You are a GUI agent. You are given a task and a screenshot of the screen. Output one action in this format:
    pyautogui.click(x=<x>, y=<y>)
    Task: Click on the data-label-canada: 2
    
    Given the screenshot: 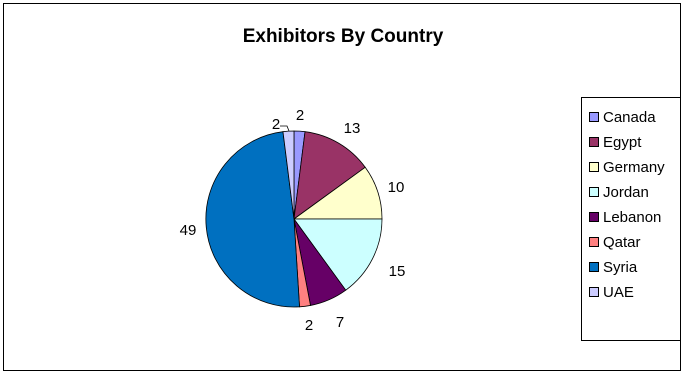 What is the action you would take?
    pyautogui.click(x=300, y=115)
    